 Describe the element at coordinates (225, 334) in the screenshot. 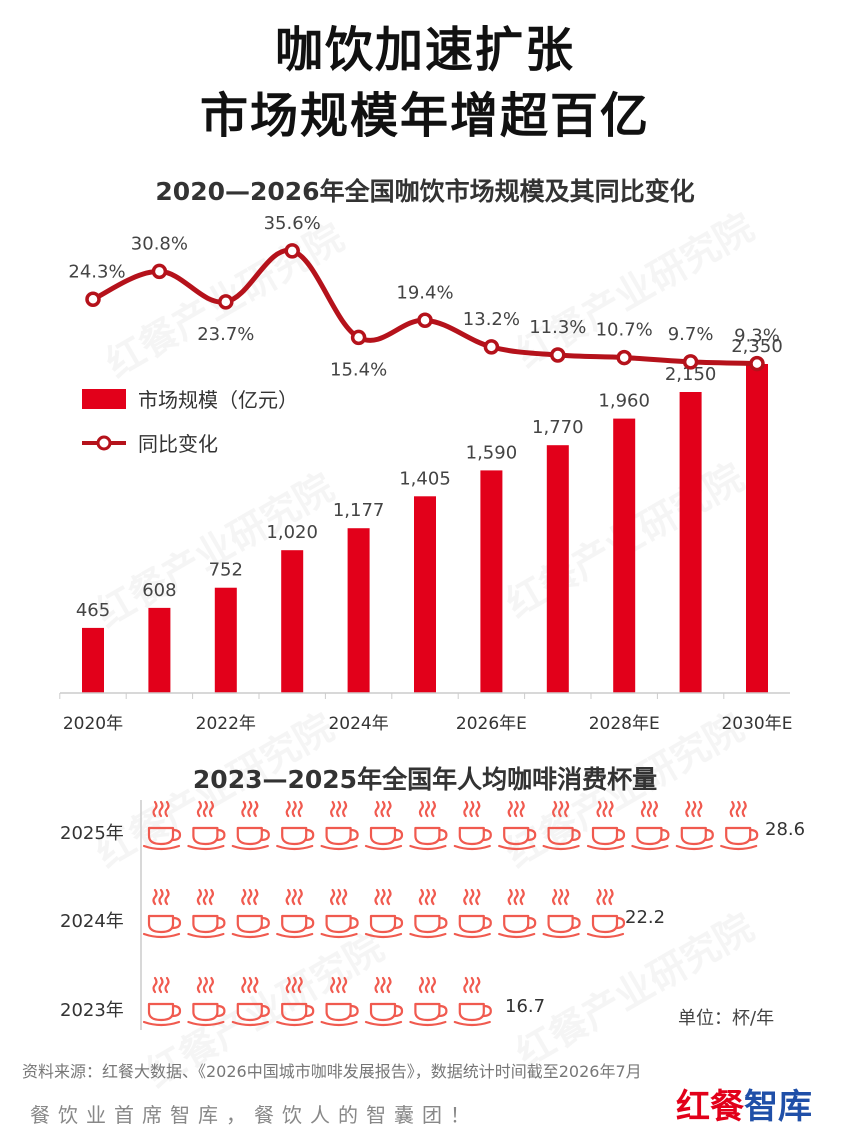

I see `yoy-value-label: 23.7%` at that location.